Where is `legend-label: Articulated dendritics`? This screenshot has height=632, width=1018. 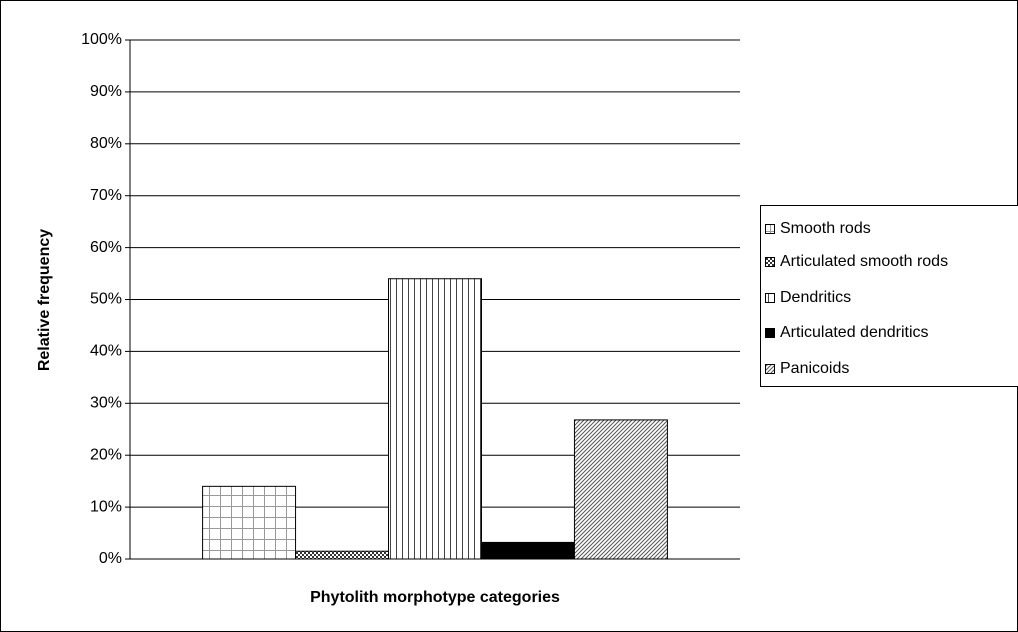 legend-label: Articulated dendritics is located at coordinates (854, 332).